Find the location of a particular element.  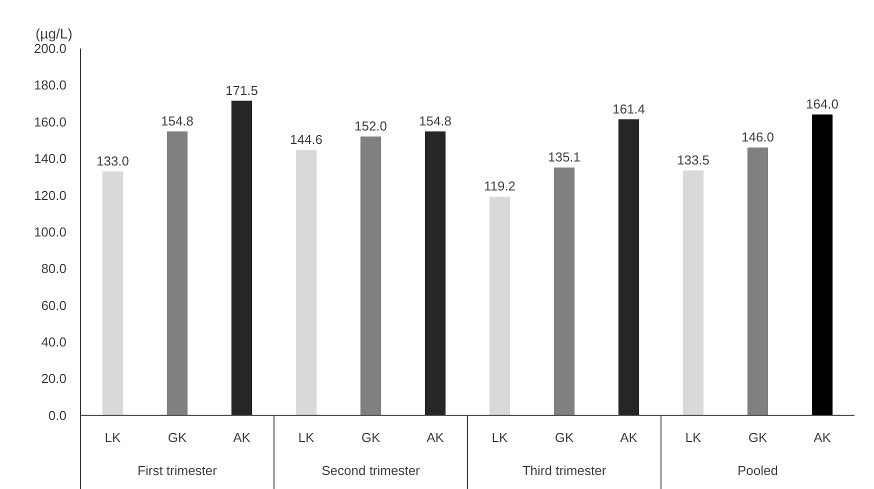

y-tick-label: 120.0 is located at coordinates (50, 195).